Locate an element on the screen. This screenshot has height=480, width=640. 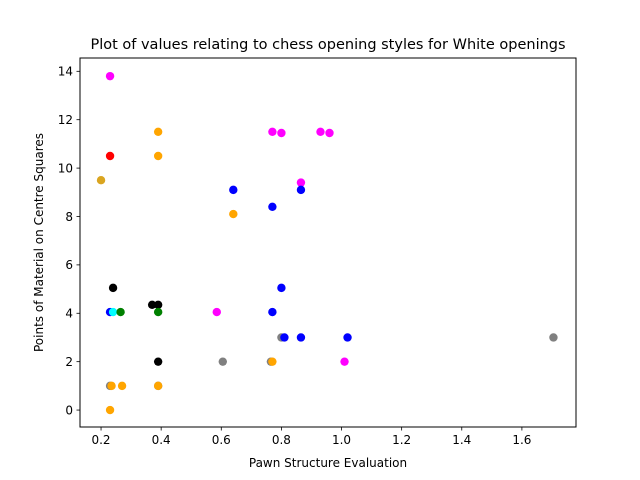
y-tick-label: 0 is located at coordinates (69, 410).